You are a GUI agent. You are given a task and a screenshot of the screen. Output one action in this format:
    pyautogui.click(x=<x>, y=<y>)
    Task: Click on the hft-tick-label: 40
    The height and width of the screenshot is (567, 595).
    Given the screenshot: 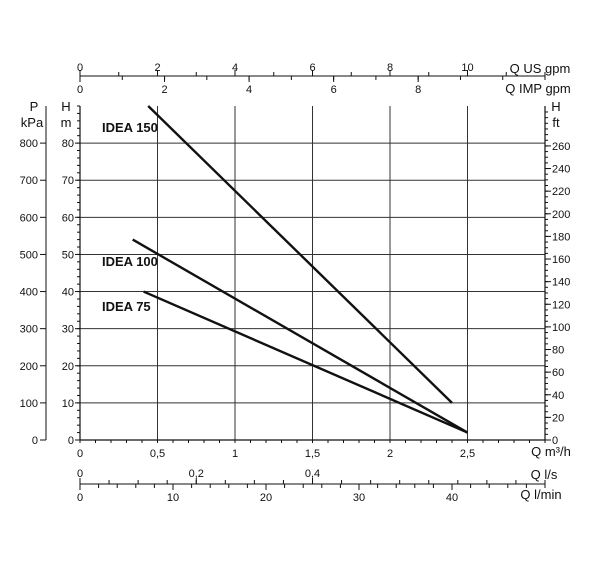 What is the action you would take?
    pyautogui.click(x=558, y=396)
    